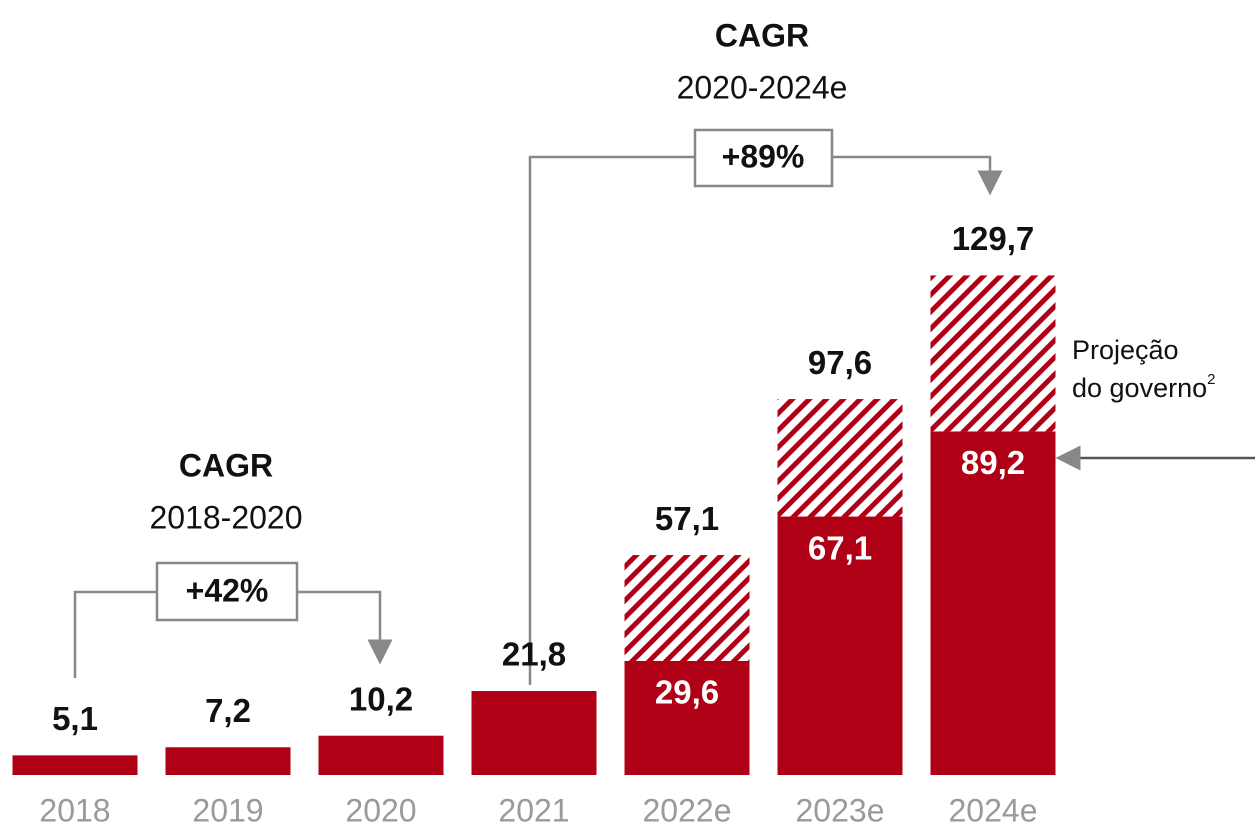 Image resolution: width=1258 pixels, height=832 pixels. What do you see at coordinates (687, 692) in the screenshot?
I see `segment-label: 29,6` at bounding box center [687, 692].